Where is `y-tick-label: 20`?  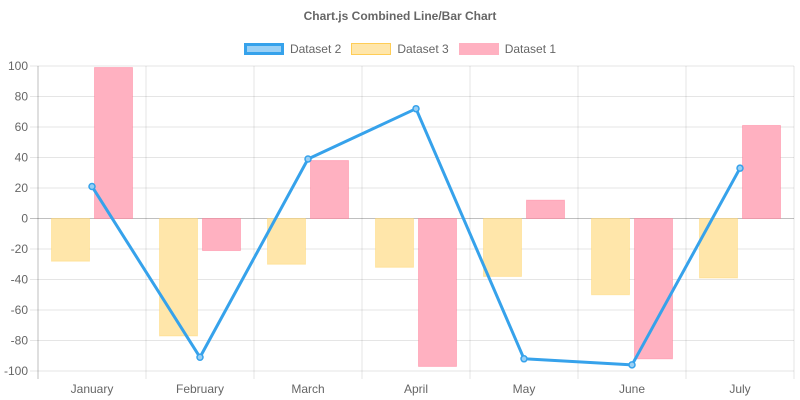 y-tick-label: 20 is located at coordinates (22, 188).